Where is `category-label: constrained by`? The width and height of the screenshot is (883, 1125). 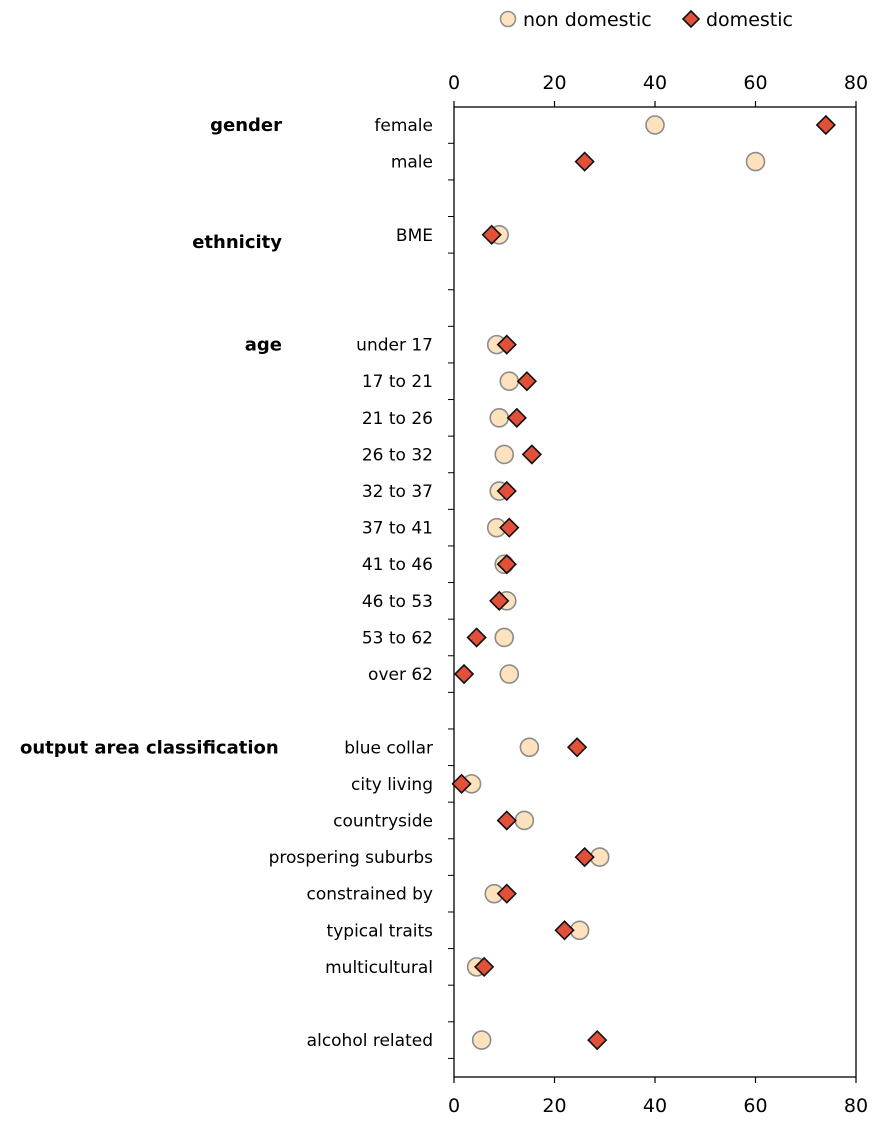
category-label: constrained by is located at coordinates (370, 895).